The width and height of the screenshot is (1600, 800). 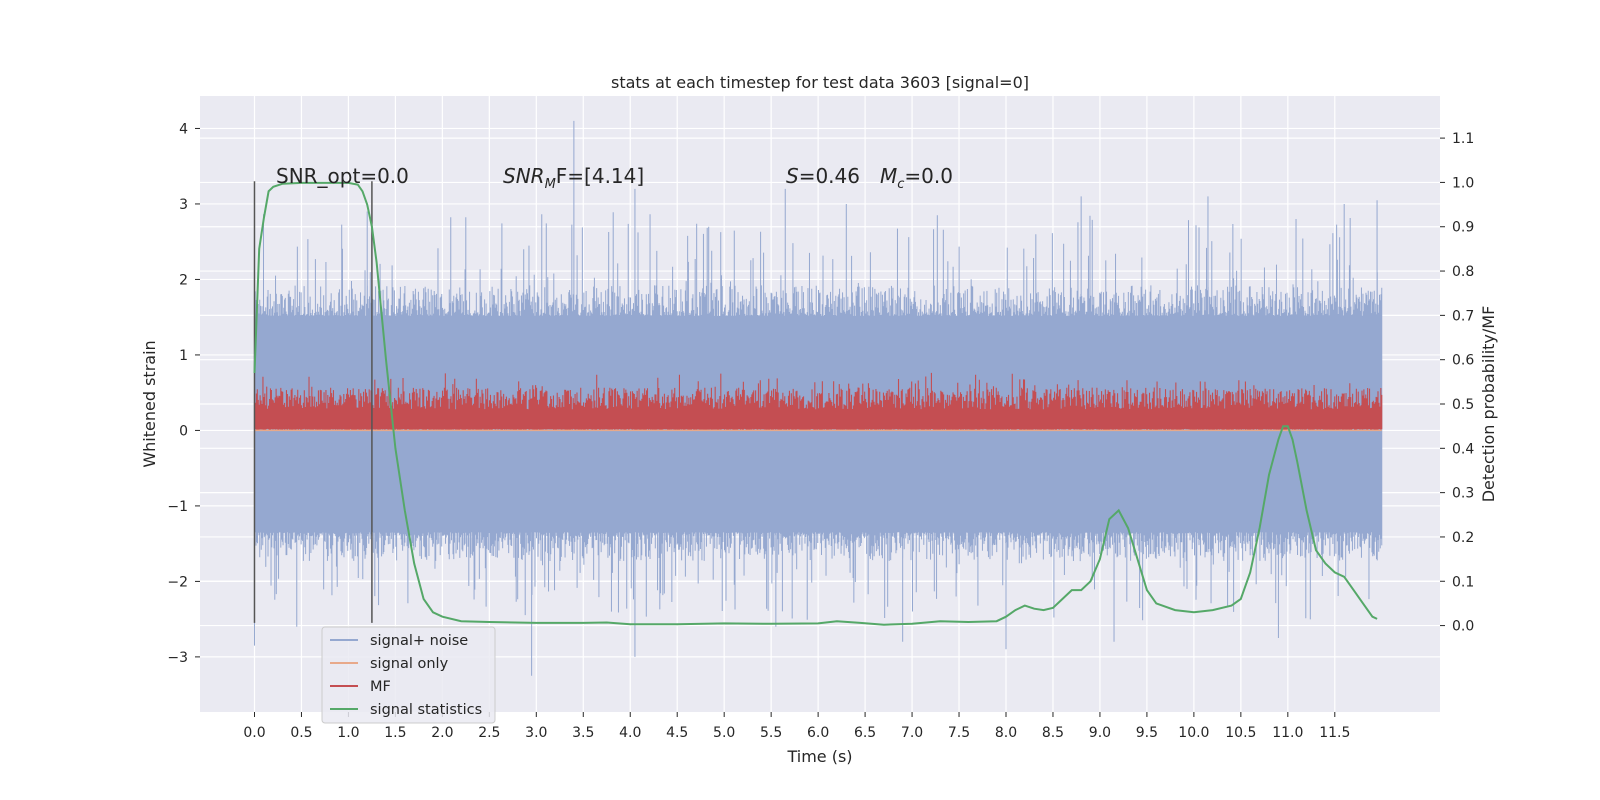 I want to click on x-tick-label: 2.5, so click(x=489, y=733).